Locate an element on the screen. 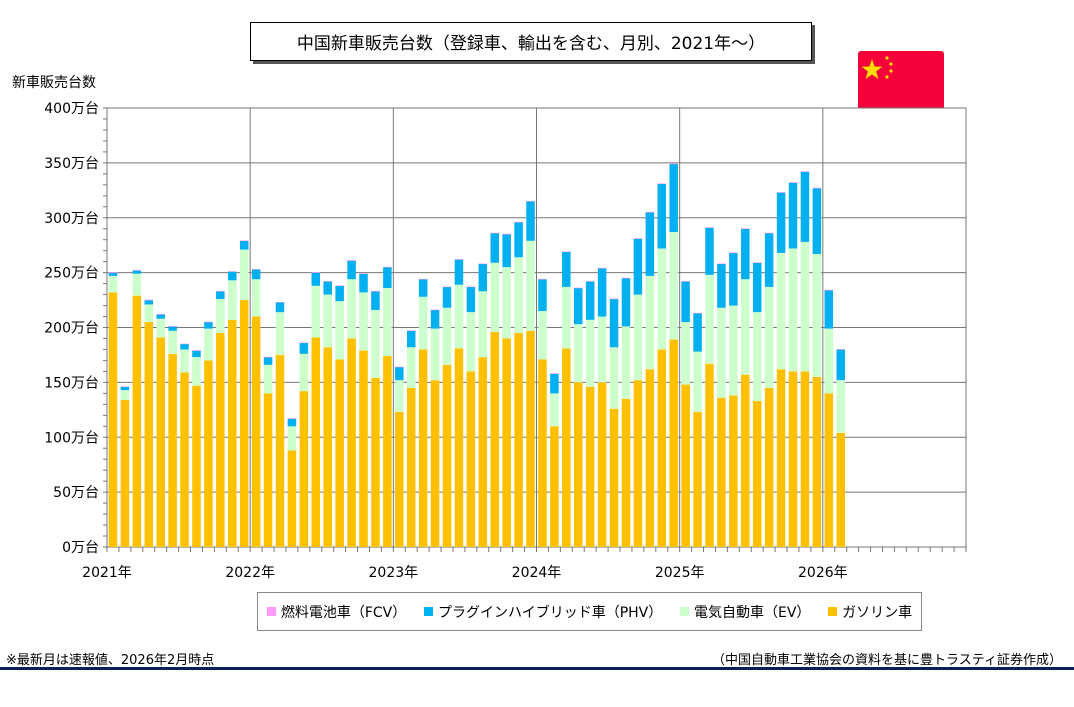  x-tick-label: 2024年 is located at coordinates (537, 573).